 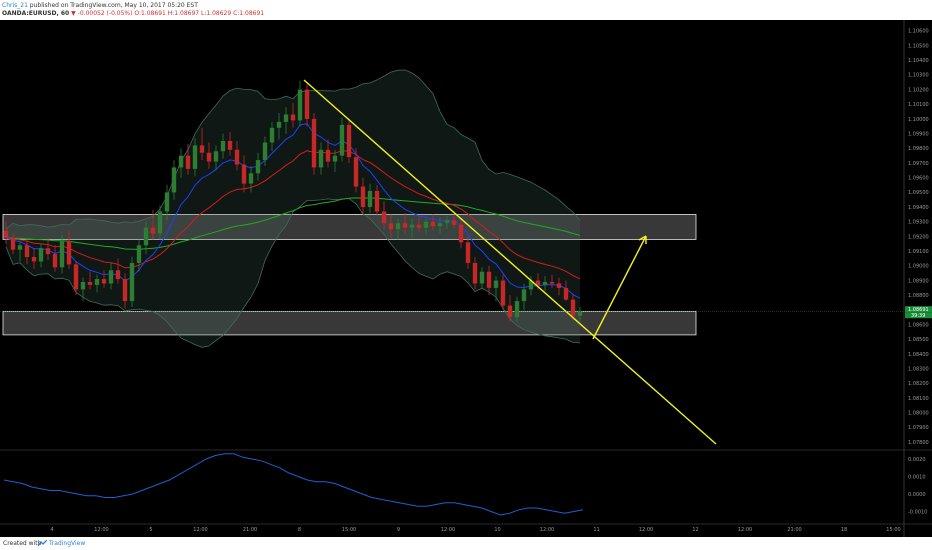 I want to click on brand-label: TradingView, so click(x=67, y=543).